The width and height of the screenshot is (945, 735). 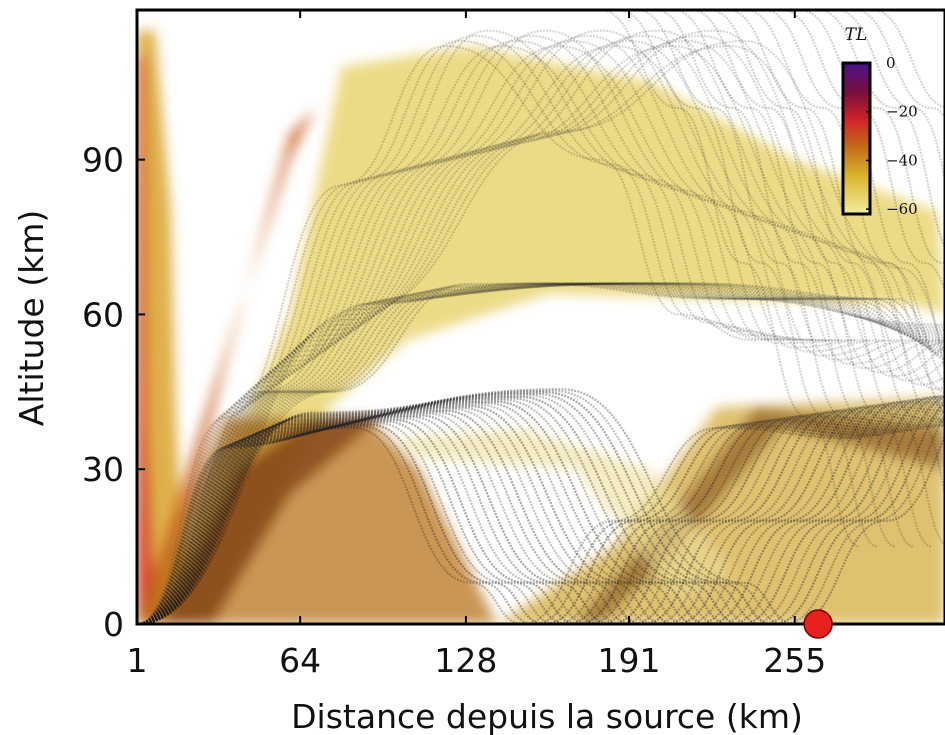 I want to click on x-axis-title: Distance depuis la source (km), so click(x=547, y=716).